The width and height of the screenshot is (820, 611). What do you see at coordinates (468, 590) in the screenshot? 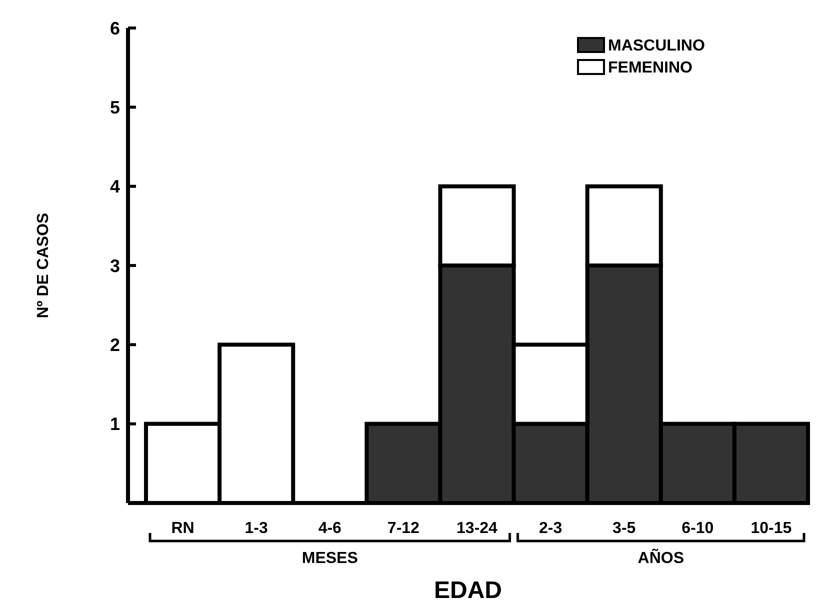
I see `x-axis-title: EDAD` at bounding box center [468, 590].